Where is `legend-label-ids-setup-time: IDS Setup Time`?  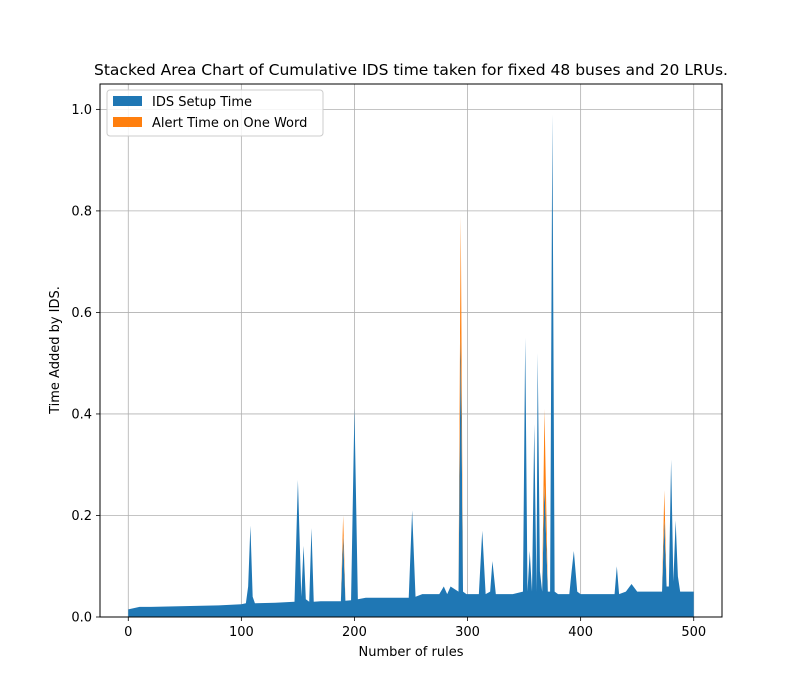
legend-label-ids-setup-time: IDS Setup Time is located at coordinates (202, 102).